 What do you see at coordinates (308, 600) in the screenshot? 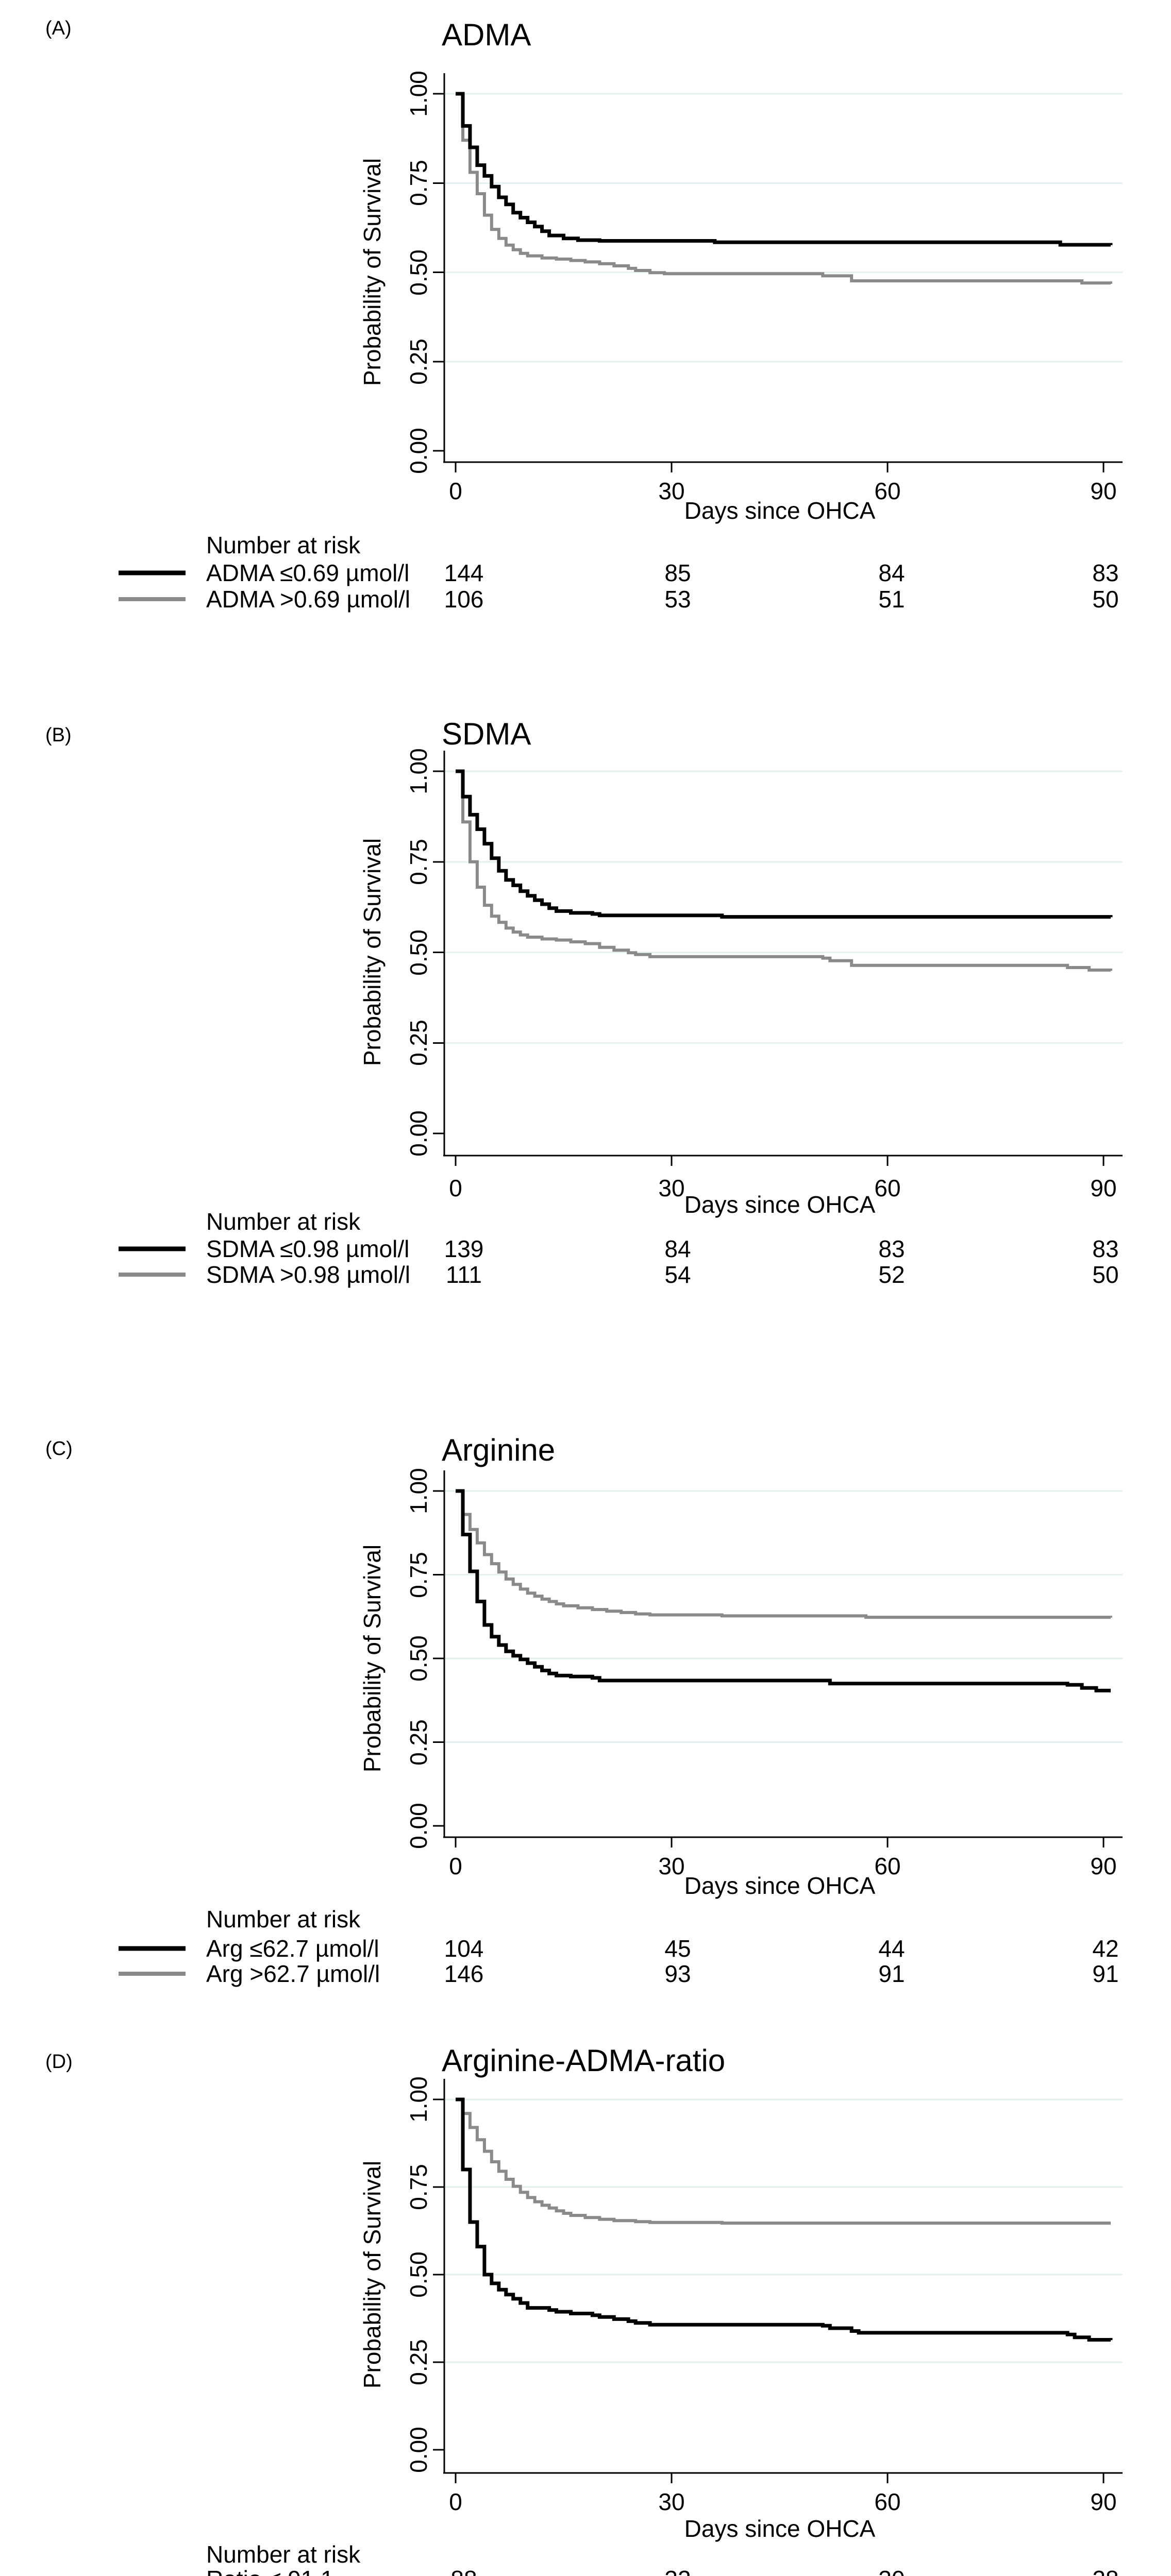
I see `risk-row-label: ADMA >0.69 µmol/l` at bounding box center [308, 600].